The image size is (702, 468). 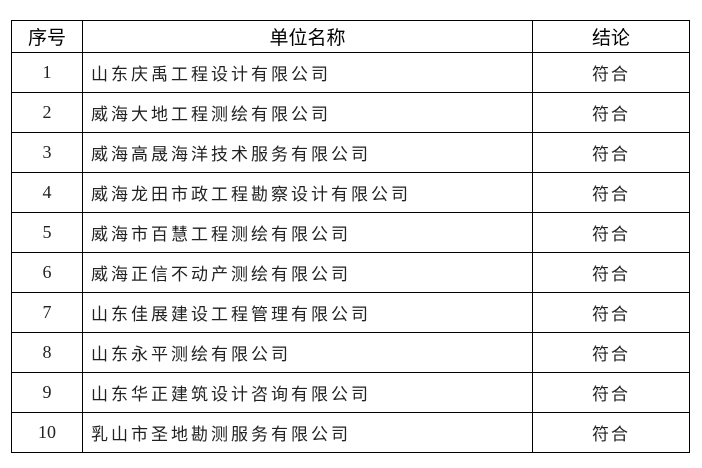 I want to click on header-name: 单位名称, so click(x=307, y=36).